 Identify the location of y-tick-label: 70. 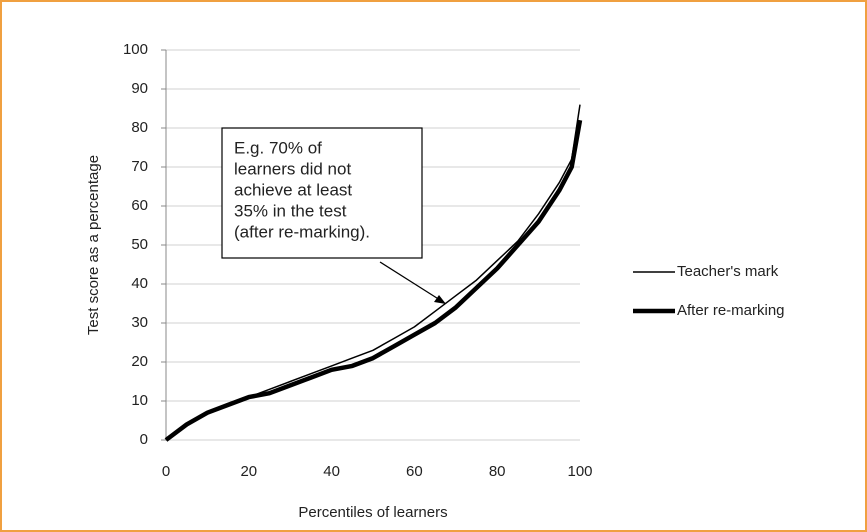
(139, 166).